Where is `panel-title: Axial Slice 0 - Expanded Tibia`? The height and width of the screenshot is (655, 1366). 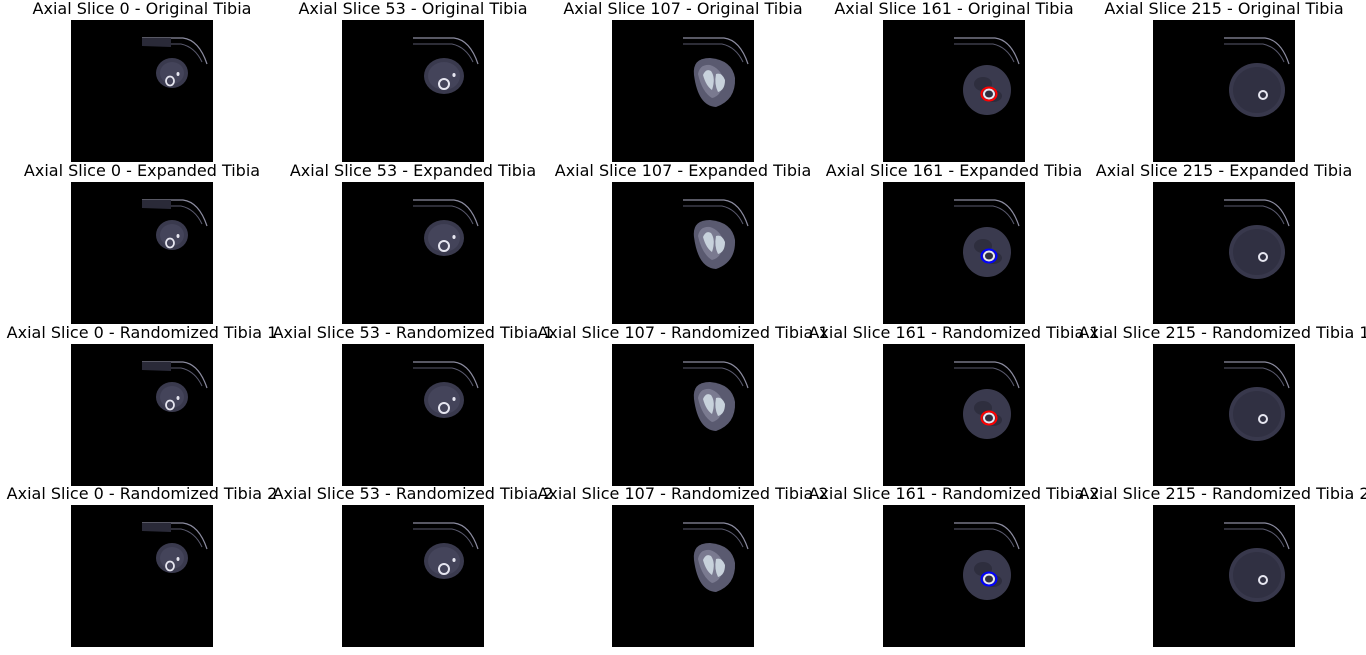 panel-title: Axial Slice 0 - Expanded Tibia is located at coordinates (142, 170).